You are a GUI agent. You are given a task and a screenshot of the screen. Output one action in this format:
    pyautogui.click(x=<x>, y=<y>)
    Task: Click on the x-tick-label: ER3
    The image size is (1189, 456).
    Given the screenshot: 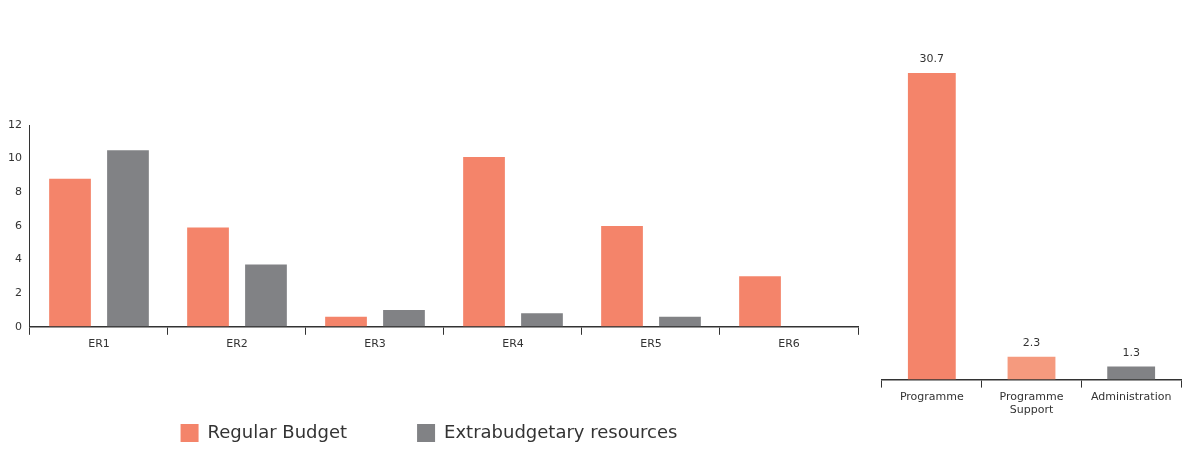 What is the action you would take?
    pyautogui.click(x=375, y=344)
    